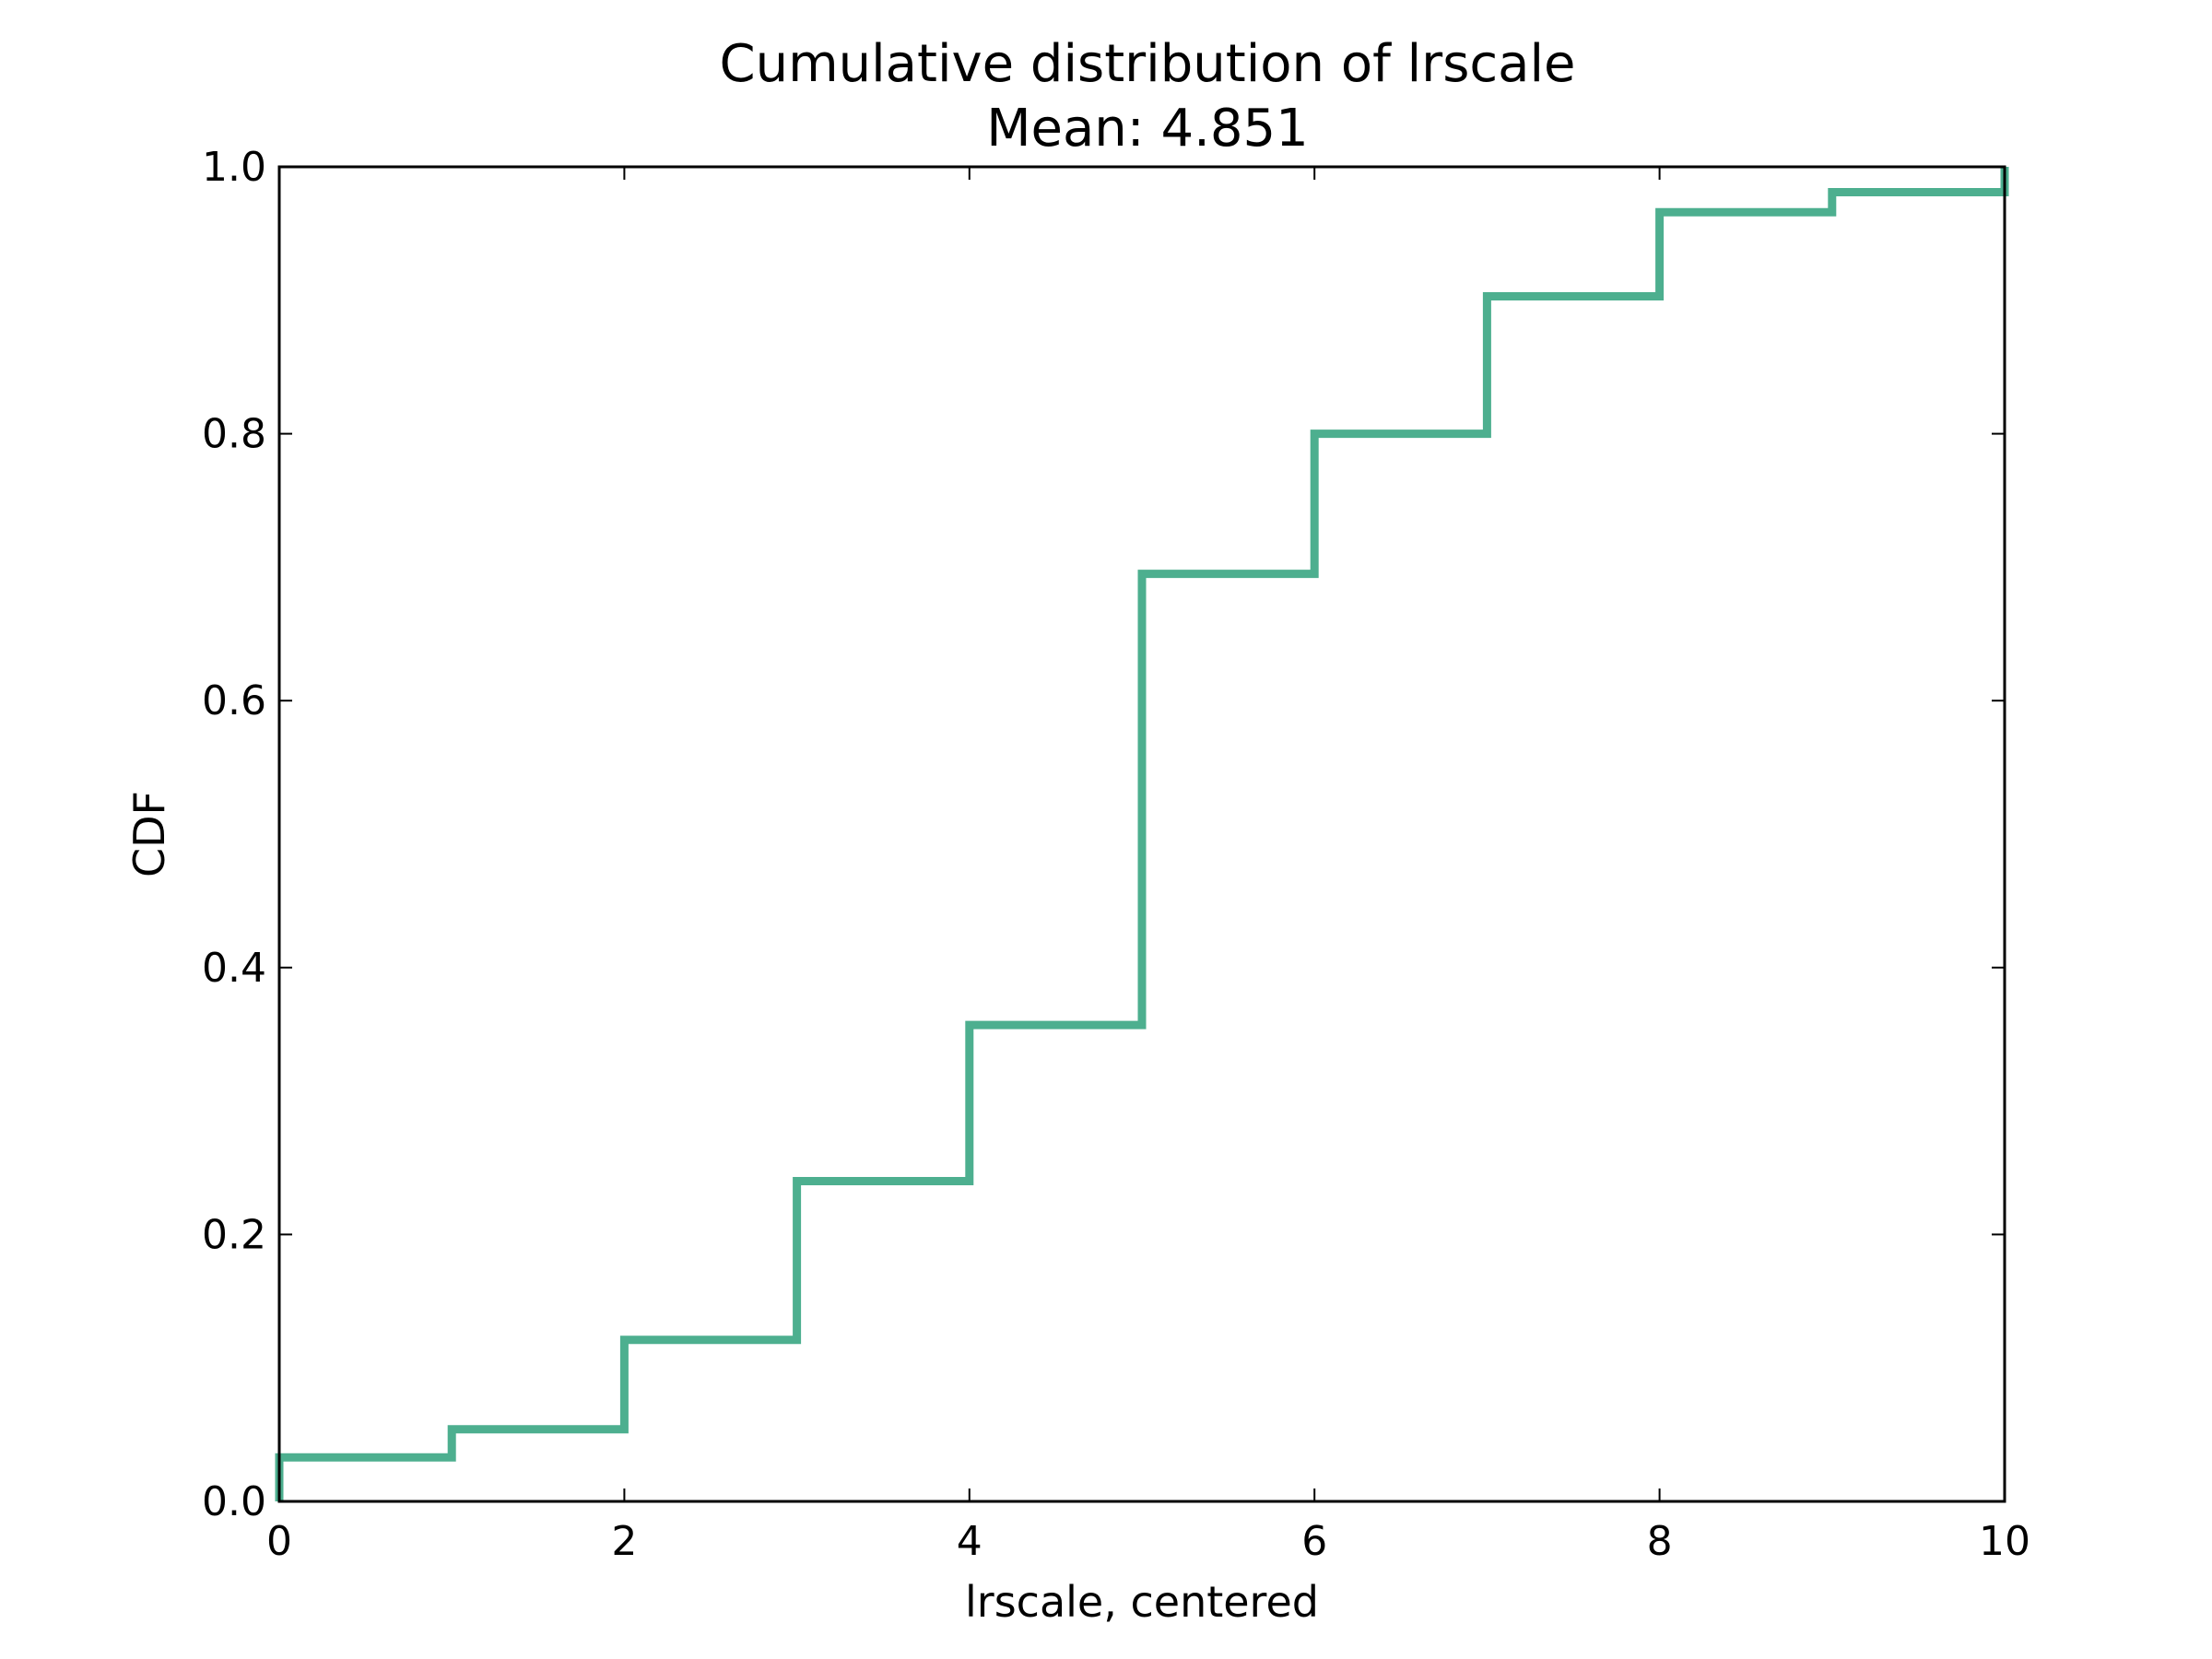  What do you see at coordinates (234, 1234) in the screenshot?
I see `y-tick-label: 0.2` at bounding box center [234, 1234].